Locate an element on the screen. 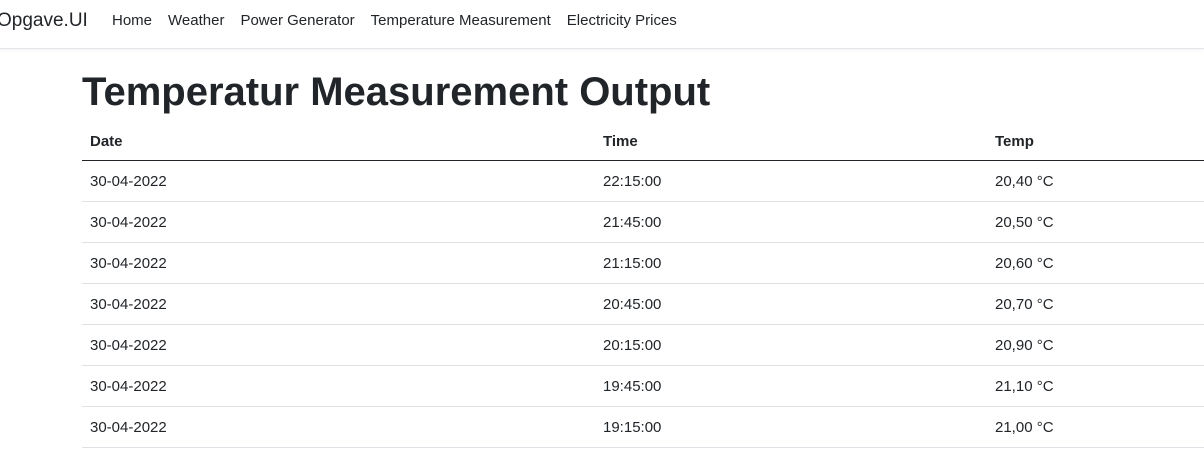 The width and height of the screenshot is (1204, 463). cell-time: 21:45:00 is located at coordinates (791, 222).